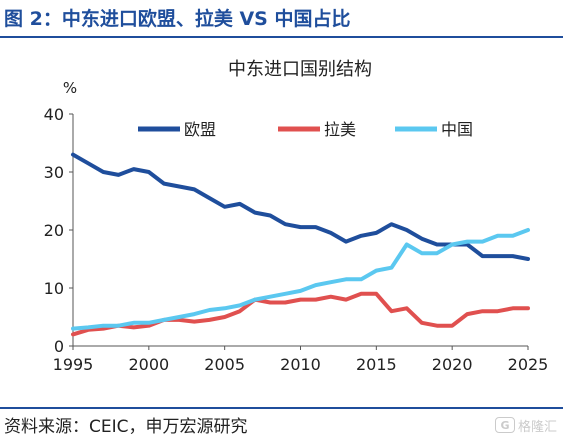  What do you see at coordinates (73, 364) in the screenshot?
I see `x-tick-label: 1995` at bounding box center [73, 364].